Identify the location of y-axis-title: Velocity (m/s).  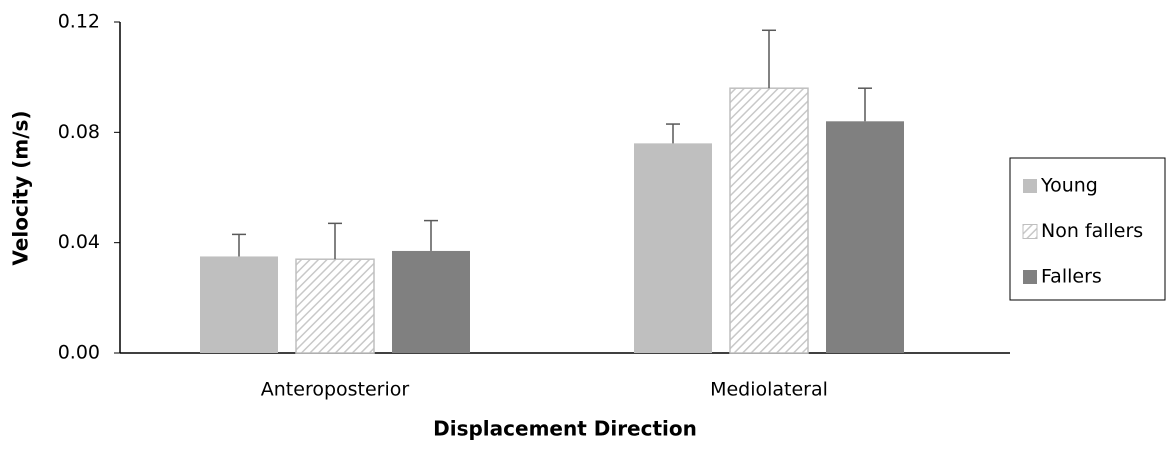
(21, 187).